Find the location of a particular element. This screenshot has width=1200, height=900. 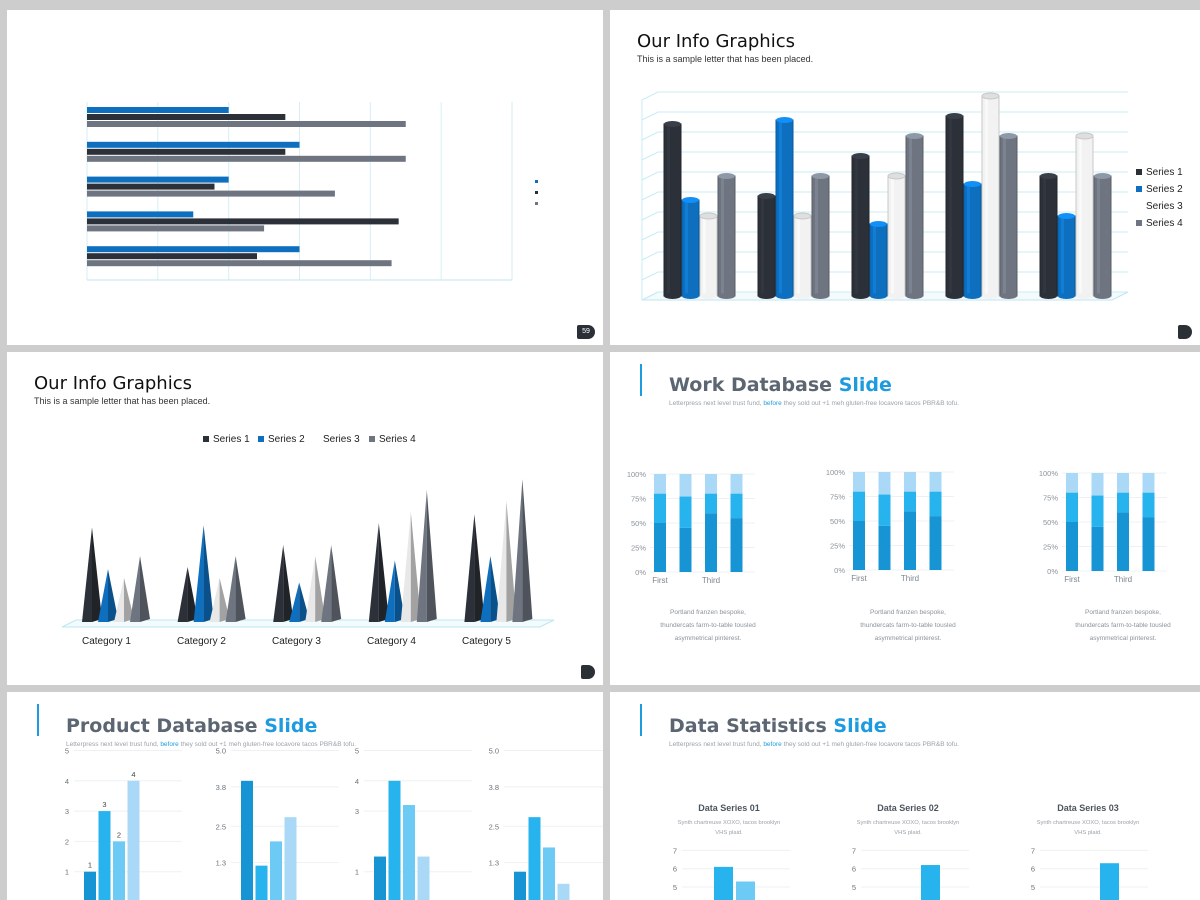

slide-title: Product Database Slide is located at coordinates (191, 726).